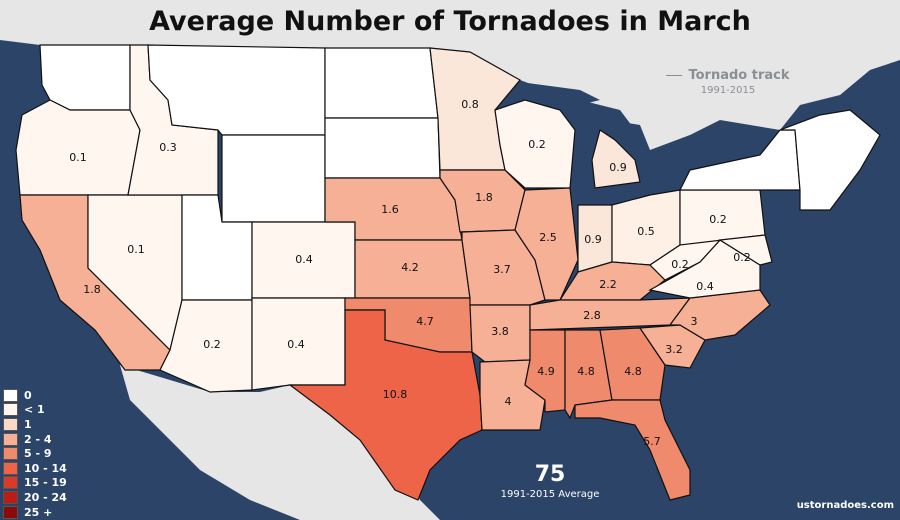 This screenshot has height=520, width=900. I want to click on state-value-tx: 10.8, so click(395, 394).